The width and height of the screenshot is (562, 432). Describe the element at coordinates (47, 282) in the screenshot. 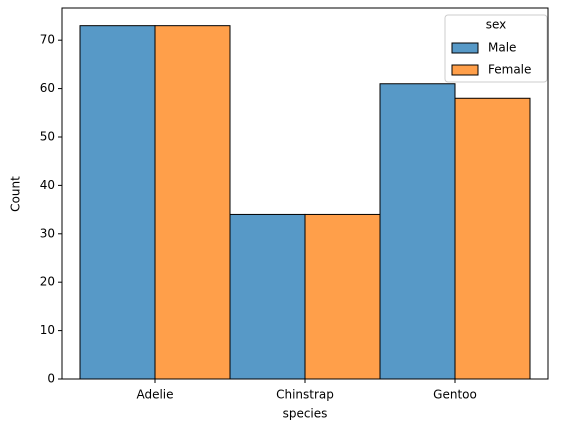

I see `y-tick-label: 20` at that location.